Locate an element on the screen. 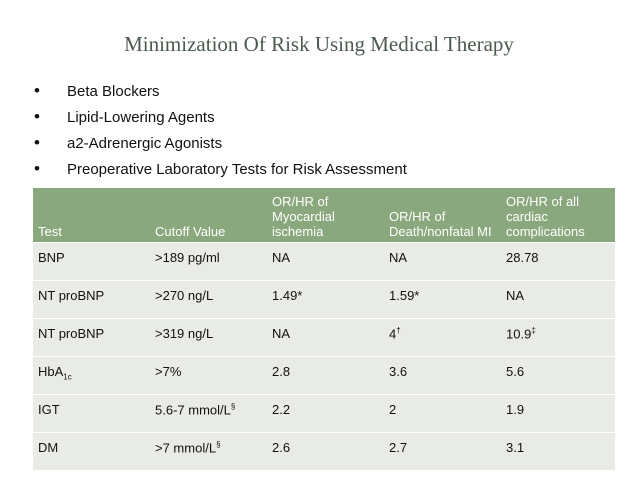  table-cell: 5.6 is located at coordinates (558, 375).